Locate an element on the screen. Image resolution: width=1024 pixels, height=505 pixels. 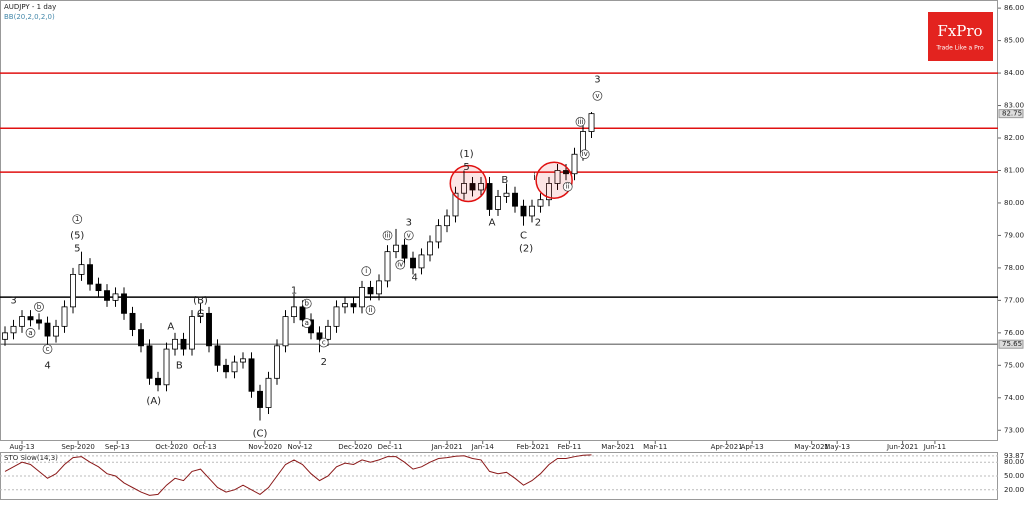
wave-label: v is located at coordinates (409, 235).